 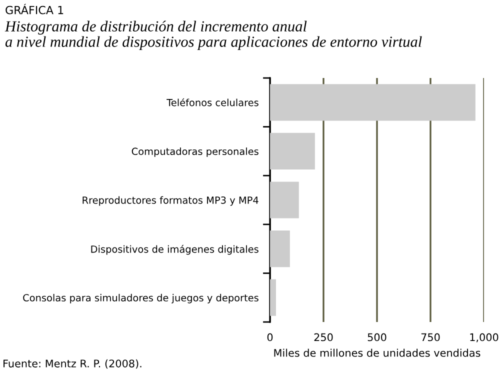 I want to click on y-tick-label: Dispositivos de imágenes digitales, so click(x=174, y=249).